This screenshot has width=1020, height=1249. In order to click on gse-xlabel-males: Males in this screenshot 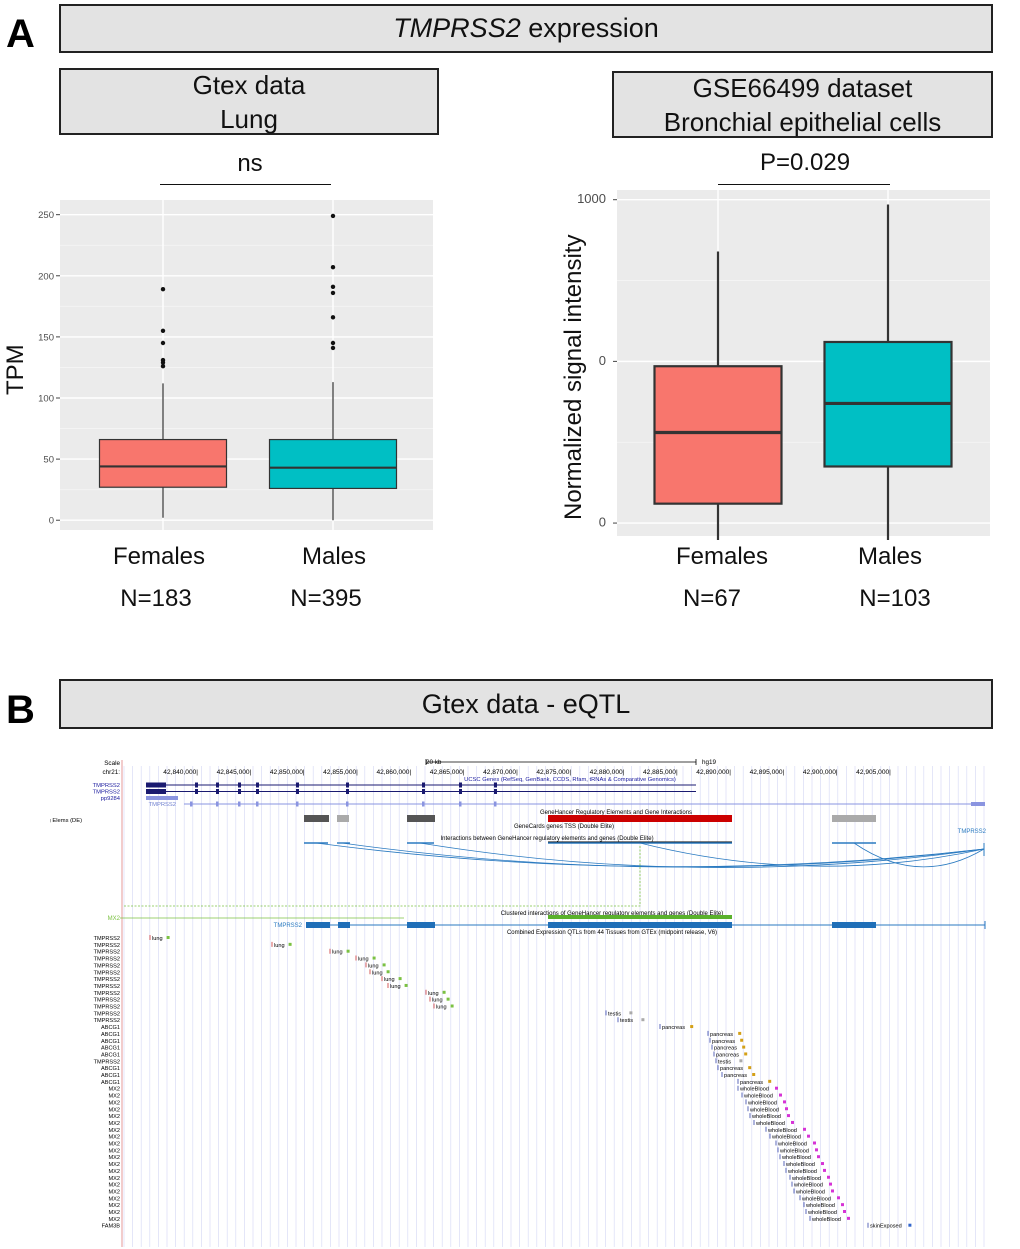, I will do `click(890, 556)`.